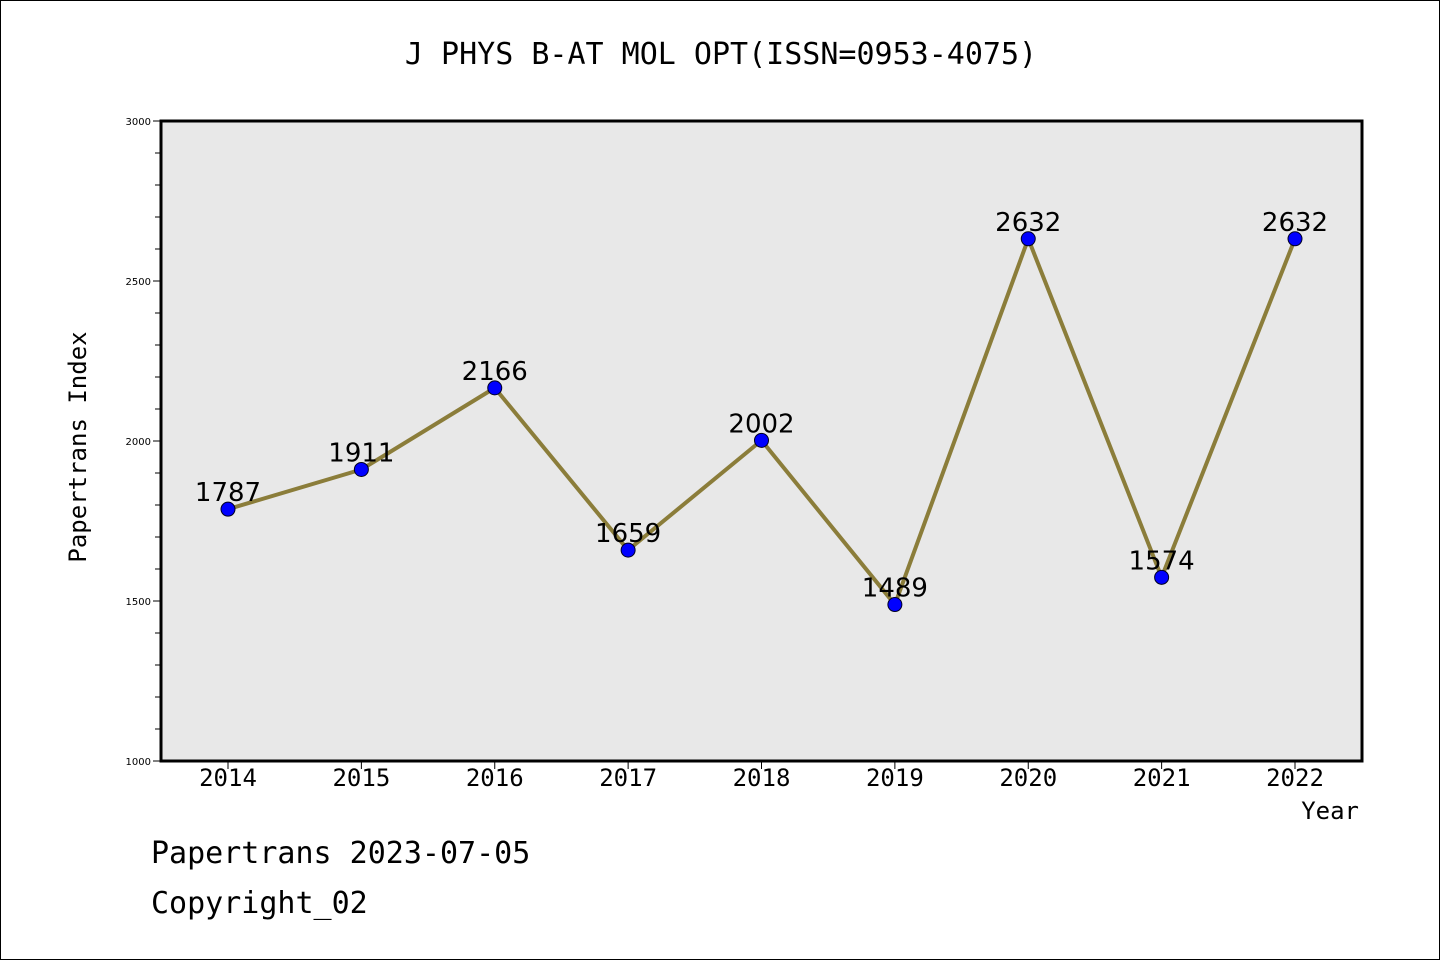  Describe the element at coordinates (1295, 778) in the screenshot. I see `x-tick-label: 2022` at that location.